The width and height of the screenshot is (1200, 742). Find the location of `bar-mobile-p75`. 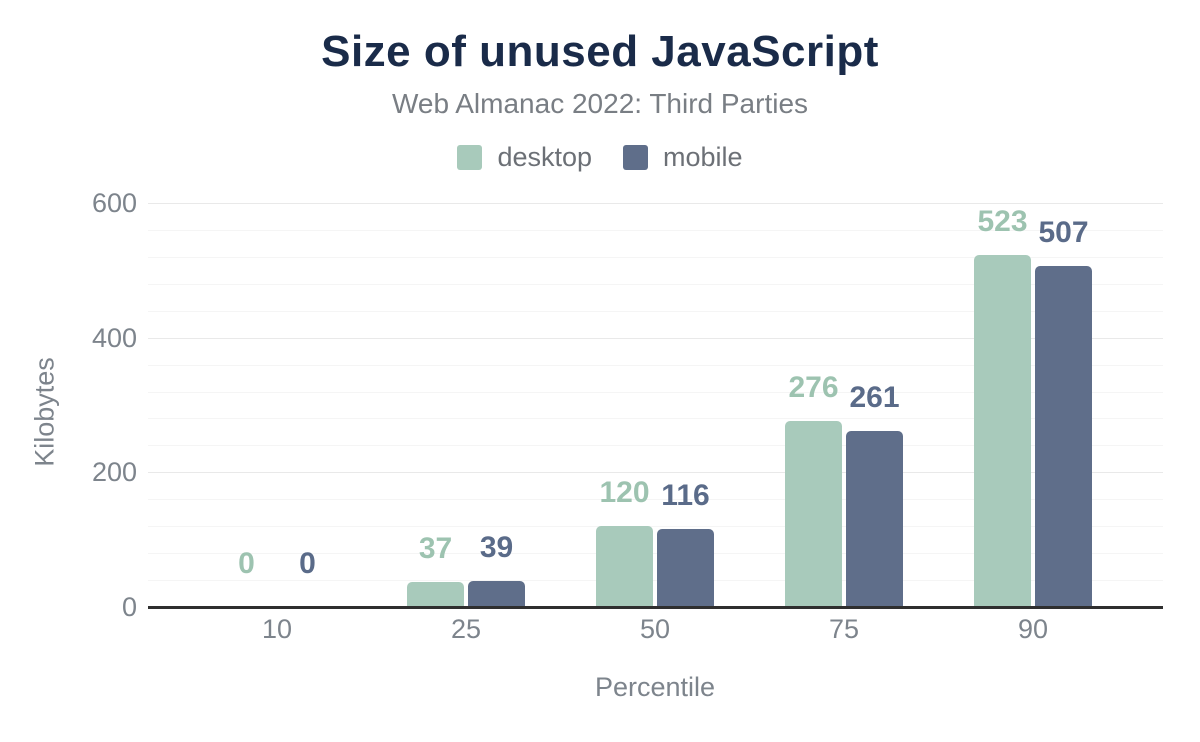

bar-mobile-p75 is located at coordinates (874, 519).